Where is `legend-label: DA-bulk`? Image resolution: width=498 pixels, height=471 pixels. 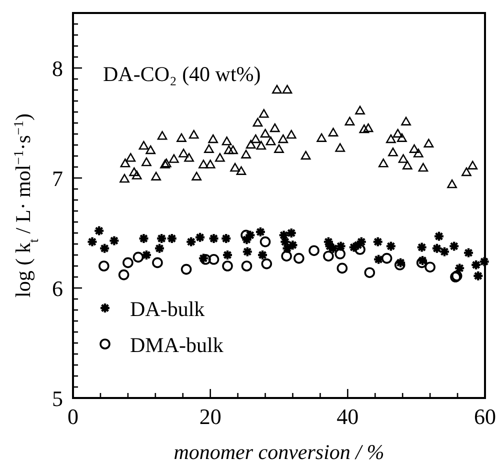
legend-label: DA-bulk is located at coordinates (168, 309).